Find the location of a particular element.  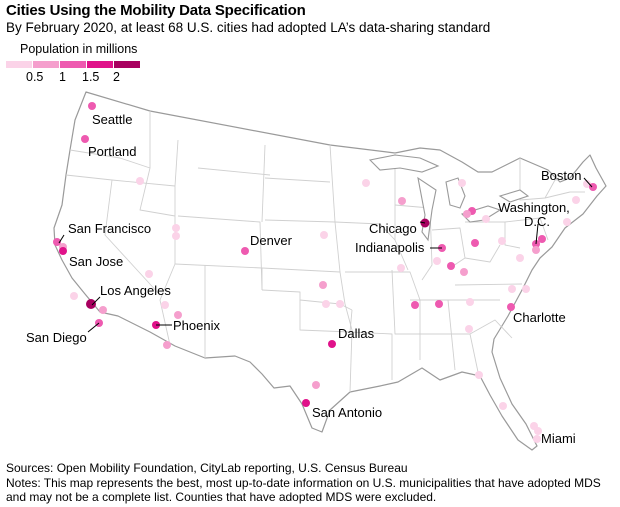

label-dallas: Dallas is located at coordinates (356, 333).